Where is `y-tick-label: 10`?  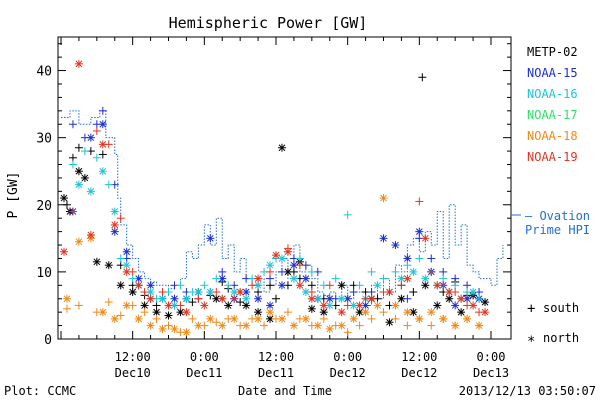 y-tick-label: 10 is located at coordinates (44, 273).